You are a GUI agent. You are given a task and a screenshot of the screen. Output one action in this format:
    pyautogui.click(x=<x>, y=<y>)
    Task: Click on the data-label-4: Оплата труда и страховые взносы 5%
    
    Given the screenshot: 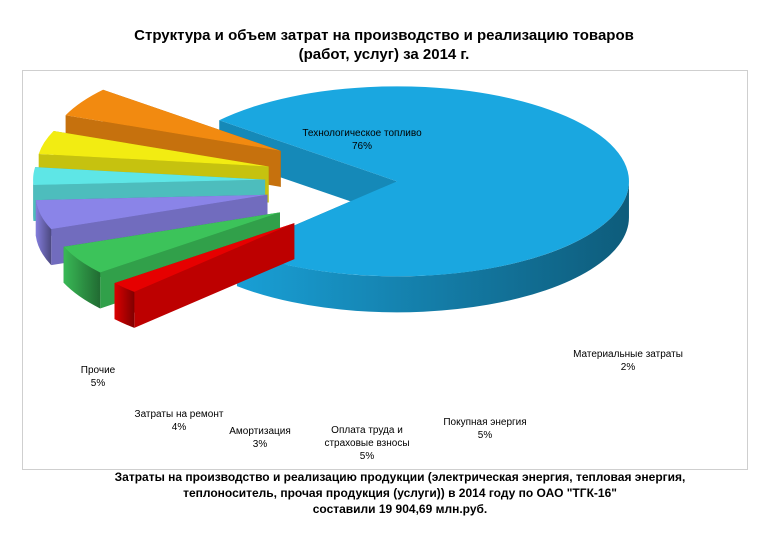 What is the action you would take?
    pyautogui.click(x=366, y=443)
    